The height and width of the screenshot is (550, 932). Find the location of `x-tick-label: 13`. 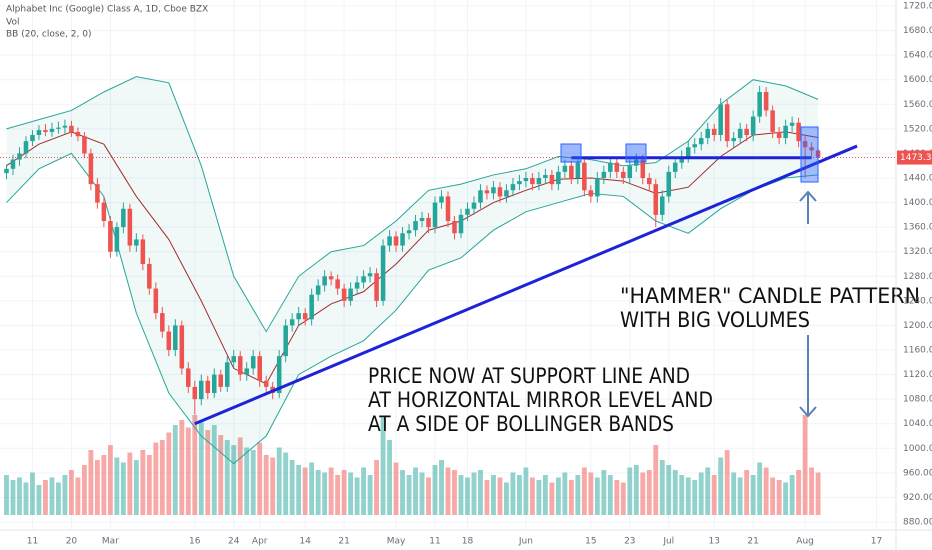

x-tick-label: 13 is located at coordinates (713, 542).